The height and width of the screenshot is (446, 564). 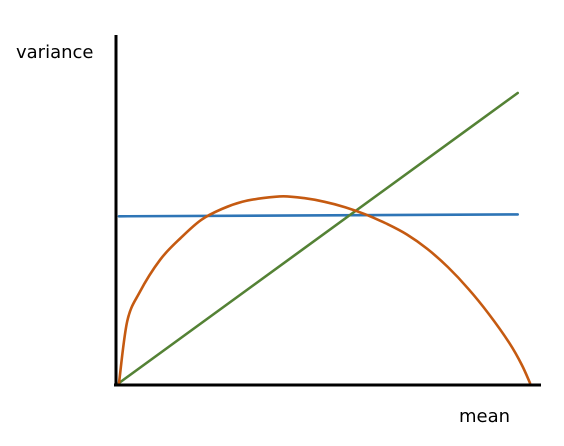 What do you see at coordinates (484, 417) in the screenshot?
I see `x-axis-label: mean` at bounding box center [484, 417].